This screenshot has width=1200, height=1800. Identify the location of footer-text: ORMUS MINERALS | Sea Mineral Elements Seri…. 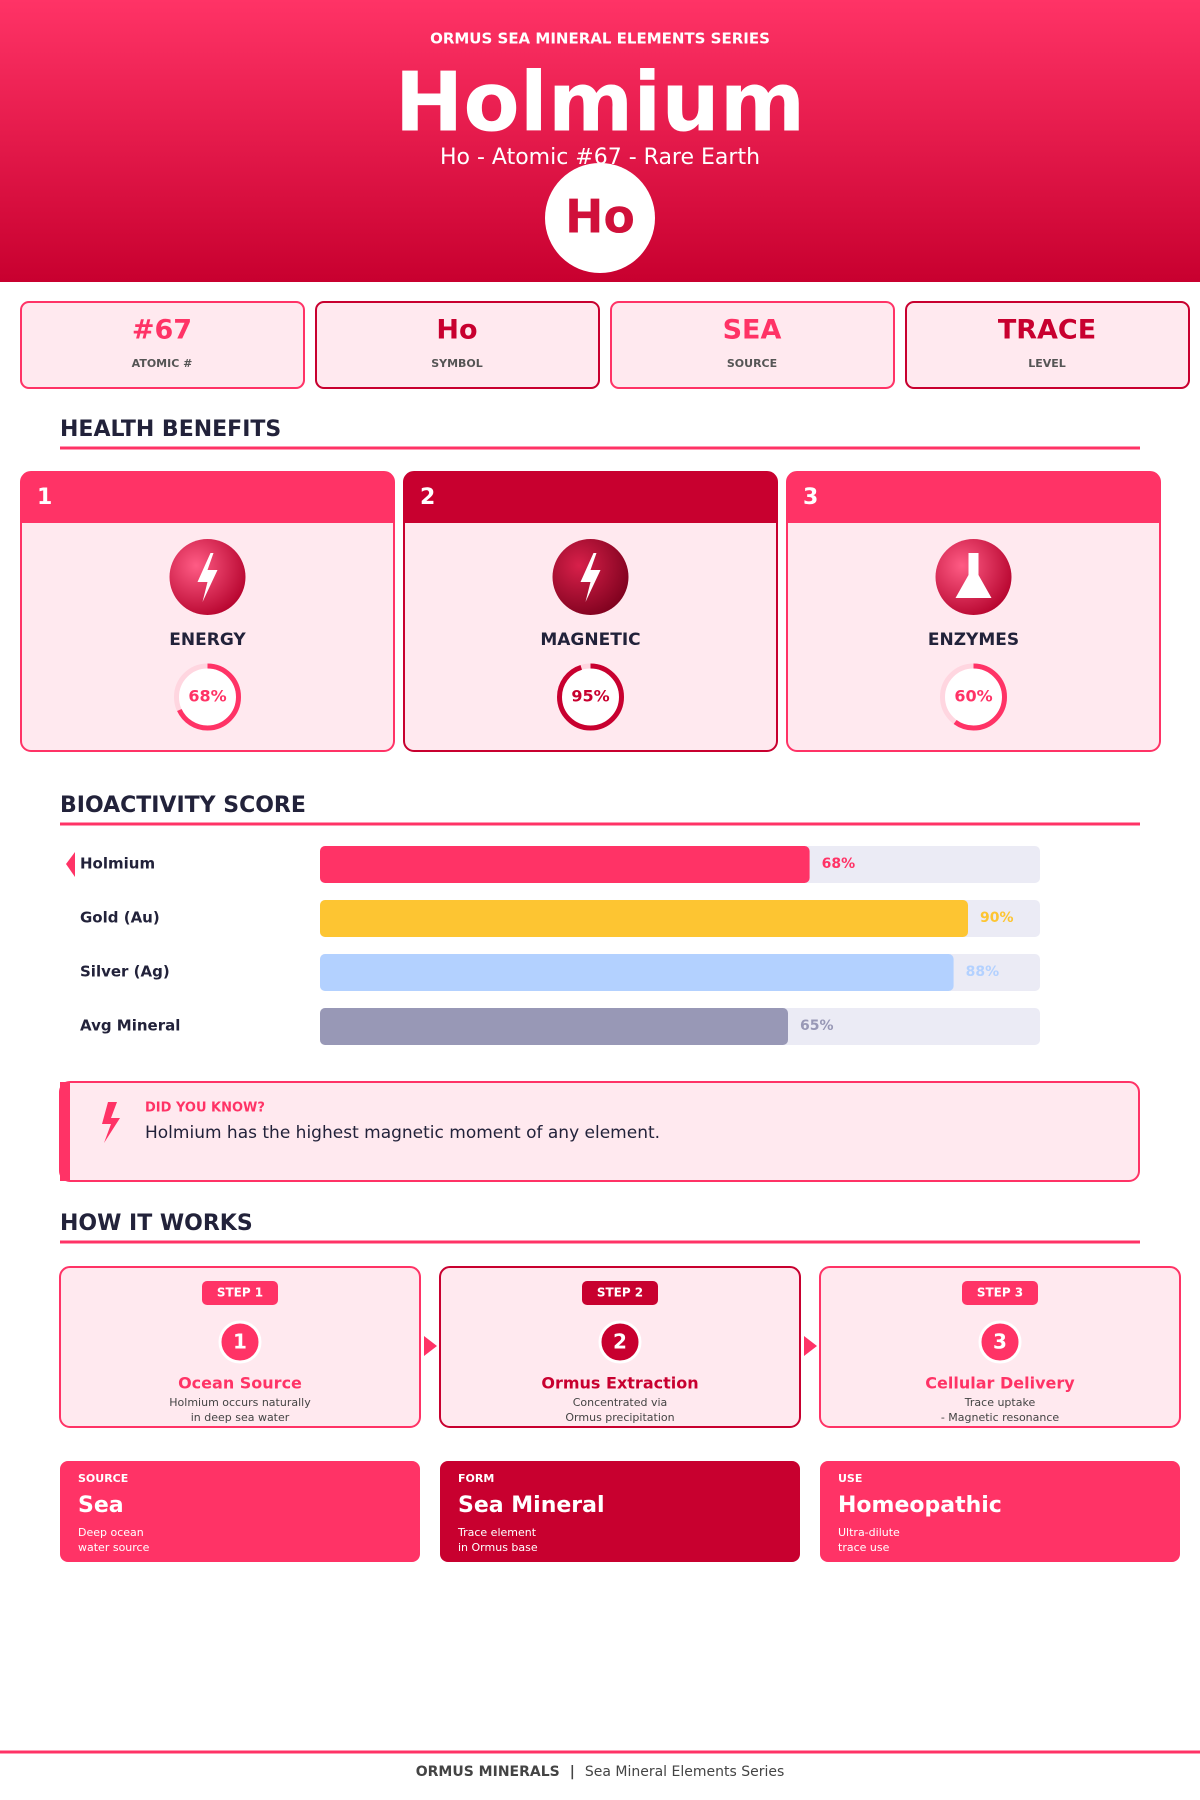
(600, 1772).